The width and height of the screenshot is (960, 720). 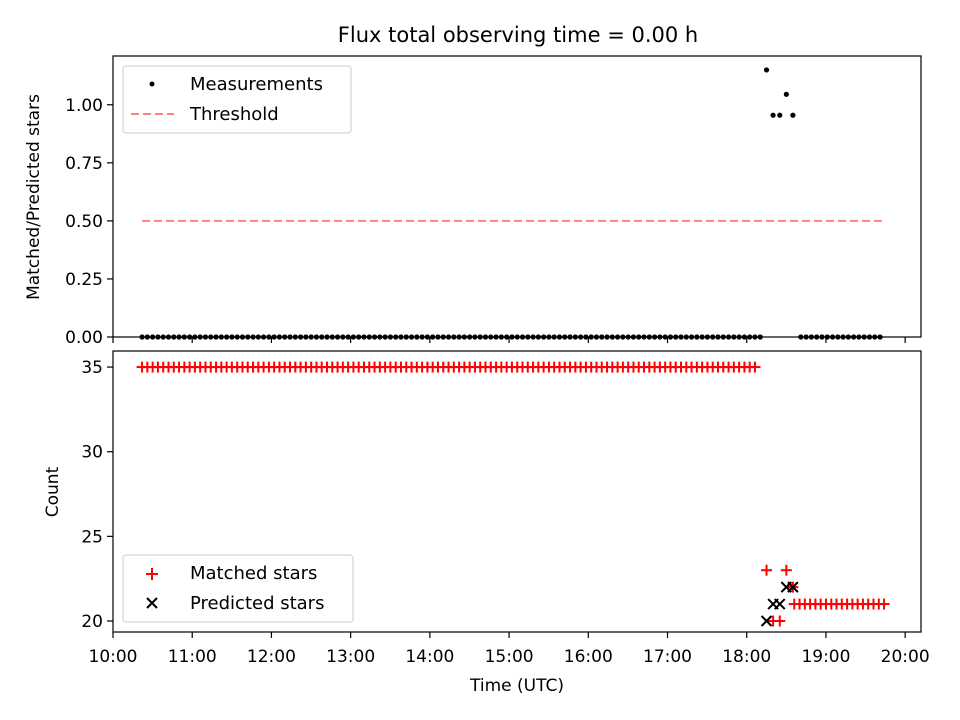 What do you see at coordinates (34, 197) in the screenshot?
I see `ratio-panel-ylabel: Matched/Predicted stars` at bounding box center [34, 197].